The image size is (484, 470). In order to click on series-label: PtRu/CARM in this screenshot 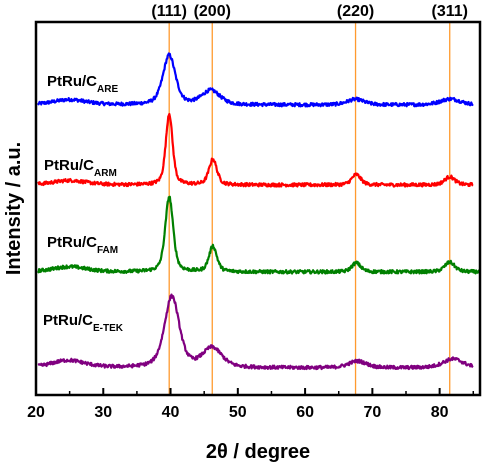, I will do `click(80, 168)`.